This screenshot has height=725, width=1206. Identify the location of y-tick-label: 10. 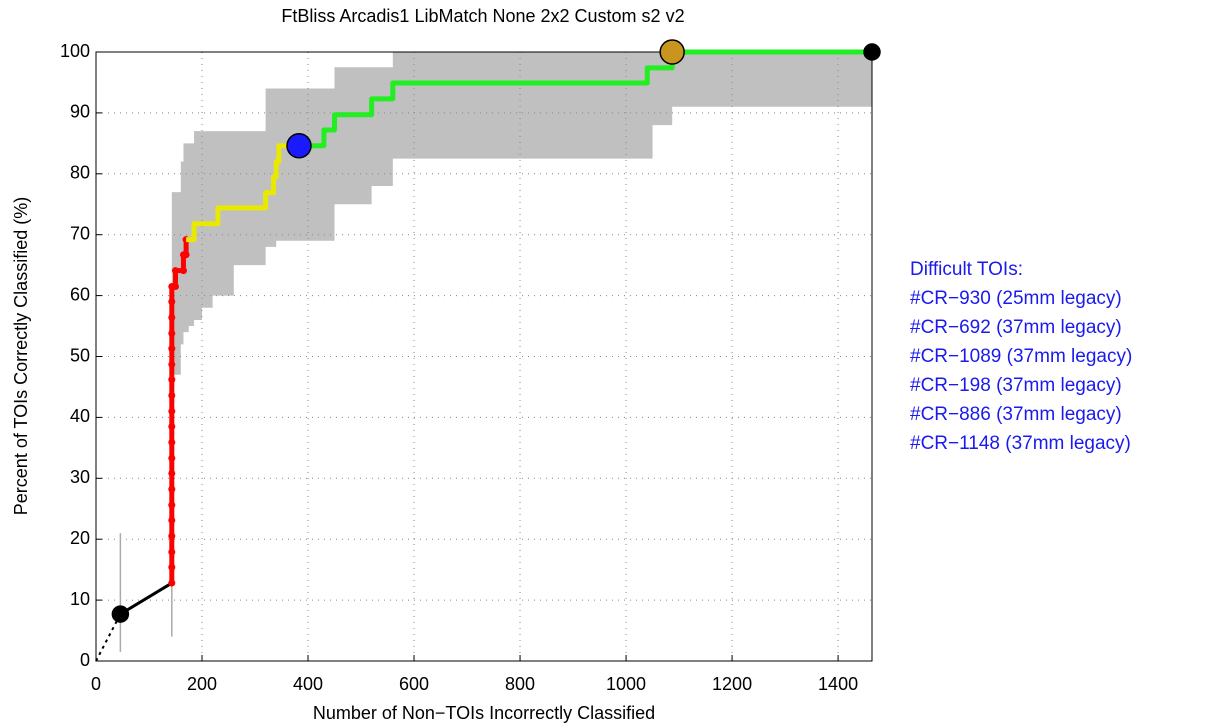
(80, 599).